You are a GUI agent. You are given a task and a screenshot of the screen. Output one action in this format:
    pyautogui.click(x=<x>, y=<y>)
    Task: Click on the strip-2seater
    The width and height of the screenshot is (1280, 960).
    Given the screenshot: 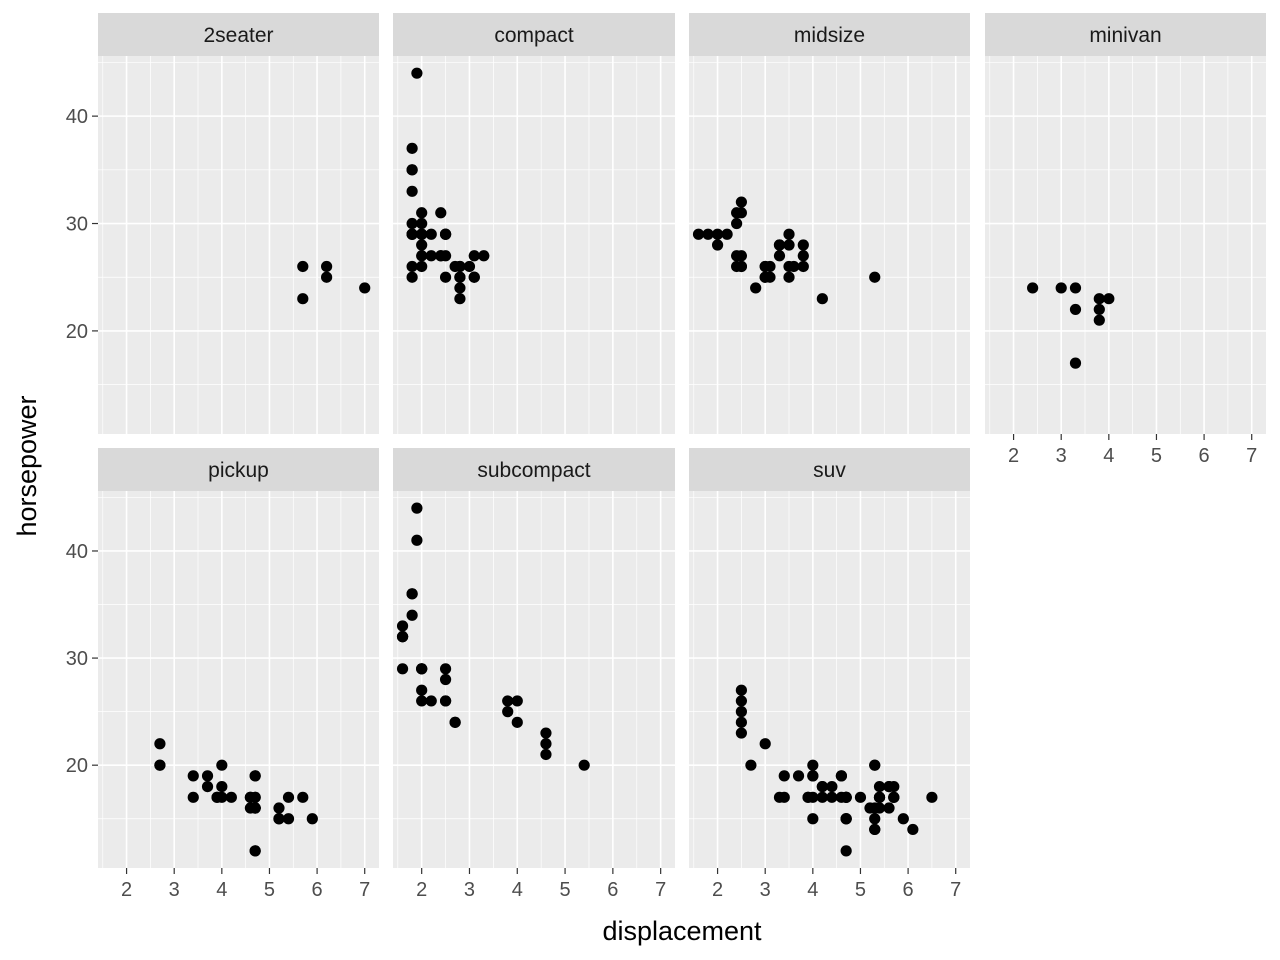 What is the action you would take?
    pyautogui.click(x=238, y=34)
    